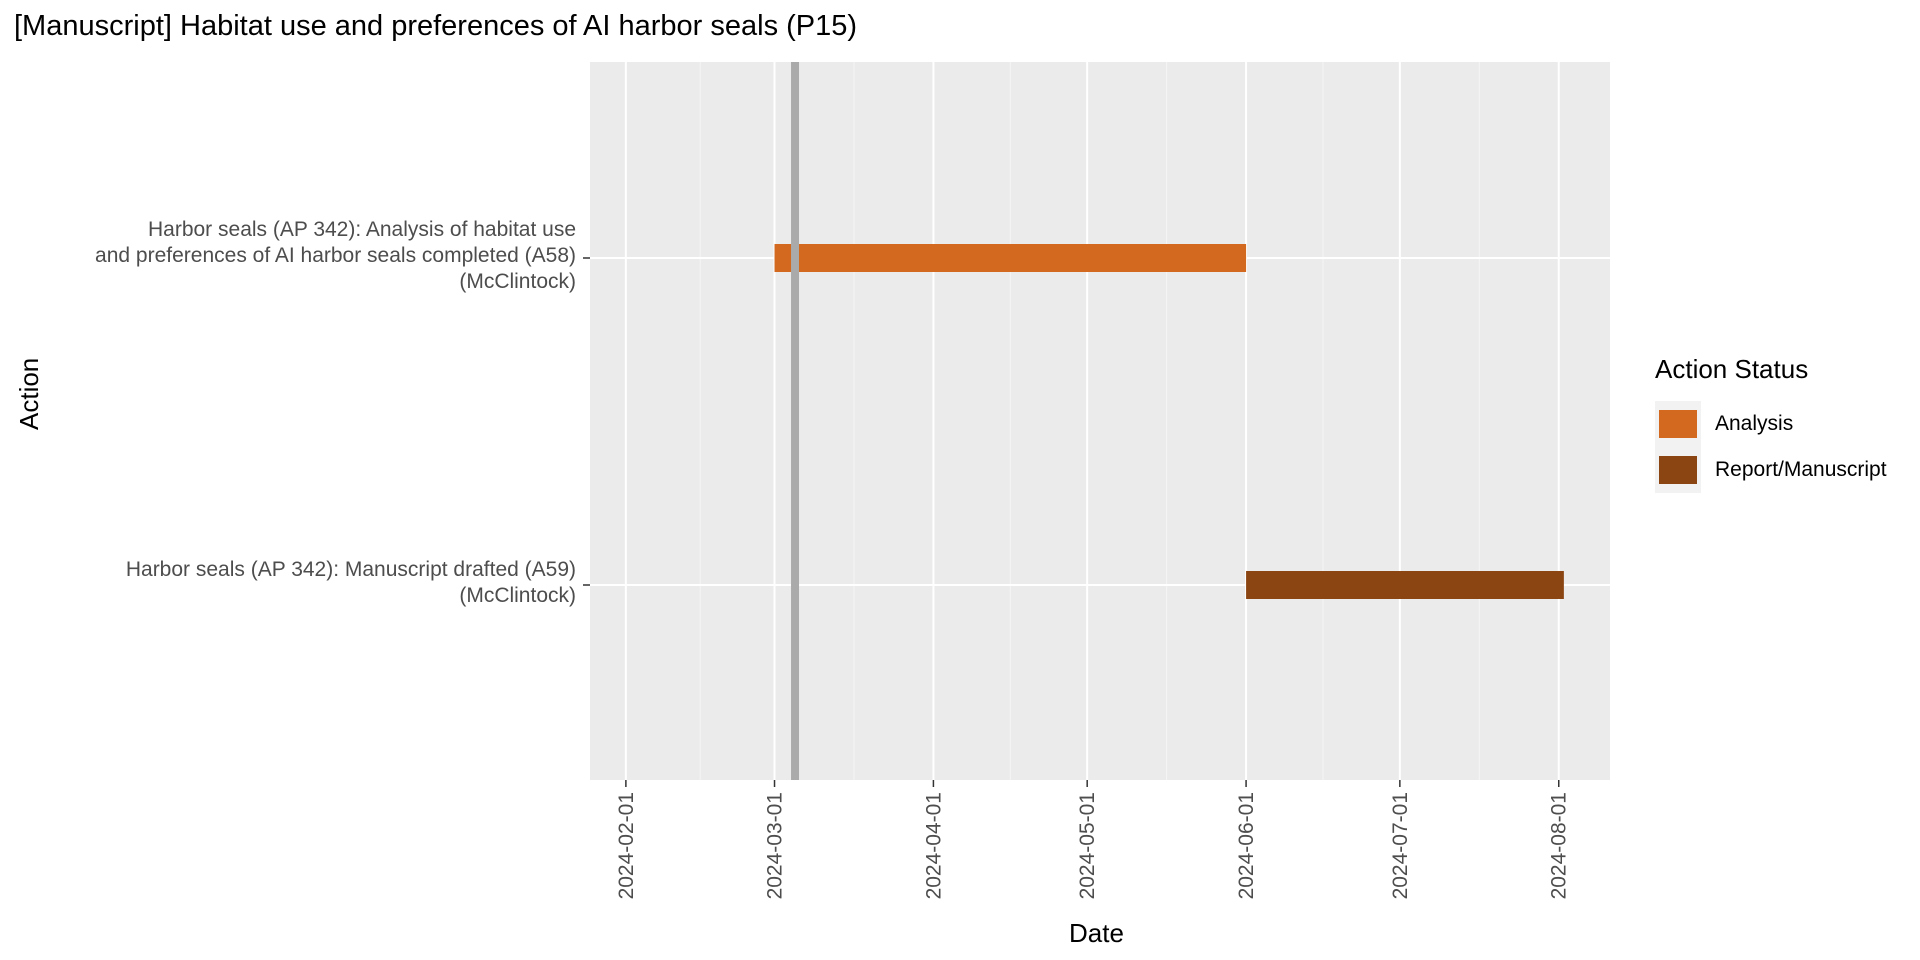 Image resolution: width=1920 pixels, height=960 pixels. I want to click on x-tick-label: 2024-05-01, so click(1087, 845).